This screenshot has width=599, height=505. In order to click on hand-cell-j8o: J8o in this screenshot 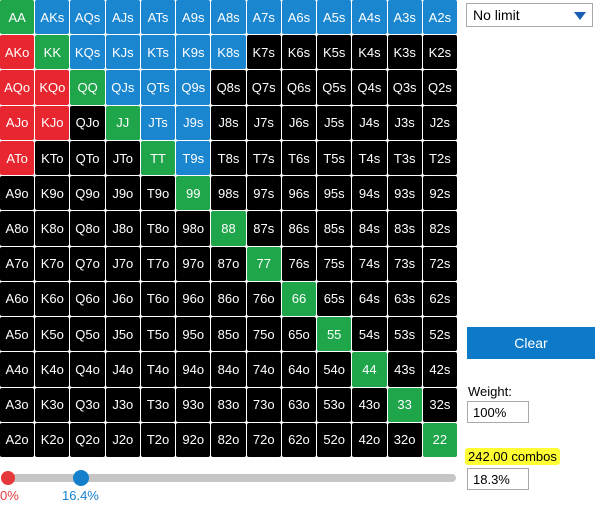, I will do `click(122, 228)`.